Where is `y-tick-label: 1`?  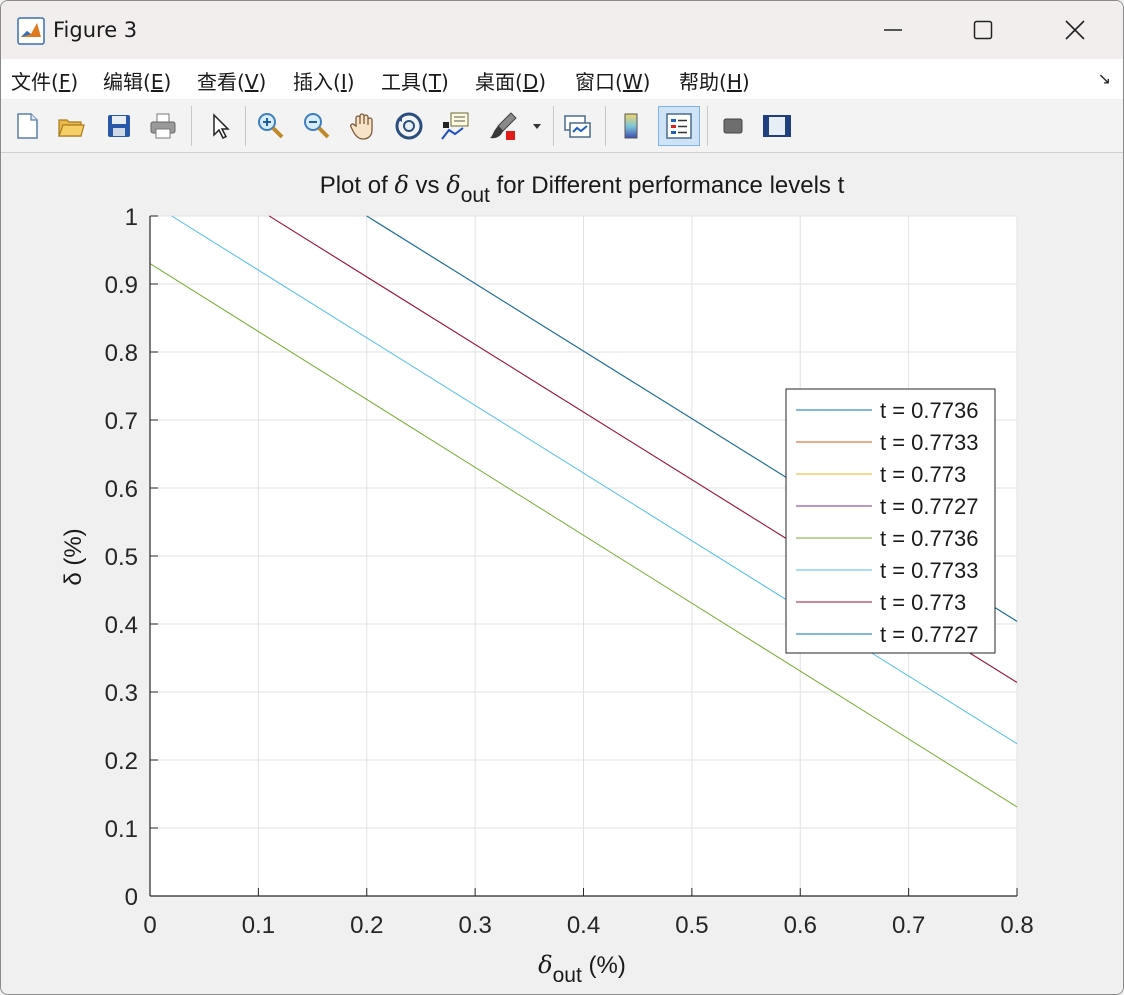
y-tick-label: 1 is located at coordinates (131, 217).